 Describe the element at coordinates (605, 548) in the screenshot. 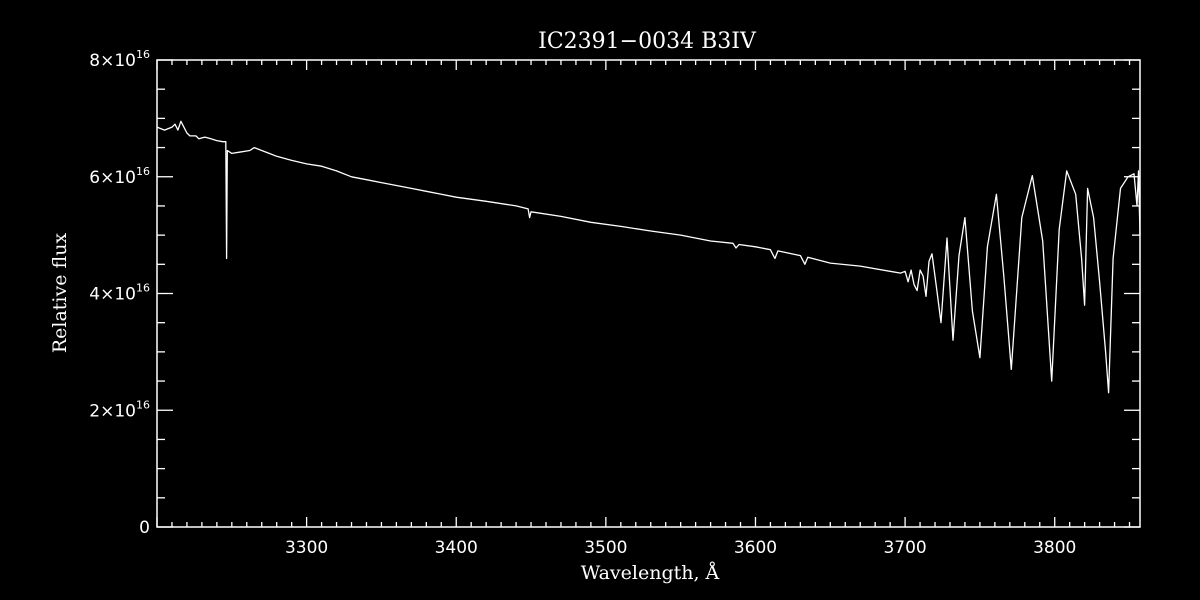

I see `x-tick-label: 3500` at that location.